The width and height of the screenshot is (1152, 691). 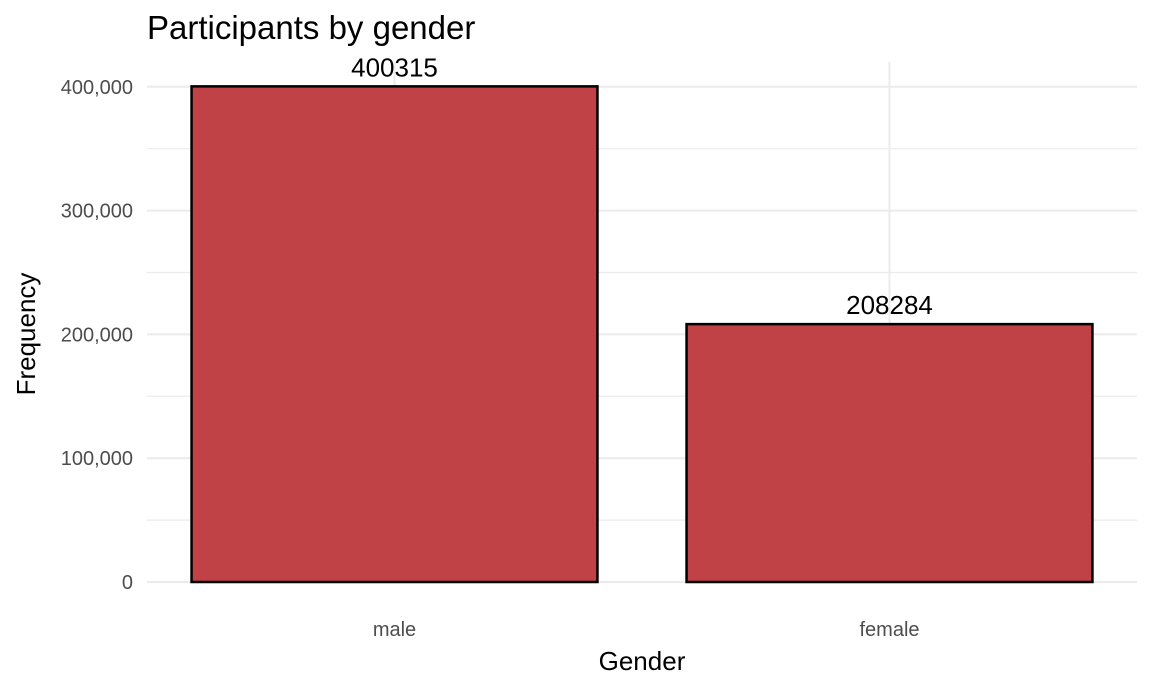 I want to click on data-label-male: 400315, so click(x=394, y=67).